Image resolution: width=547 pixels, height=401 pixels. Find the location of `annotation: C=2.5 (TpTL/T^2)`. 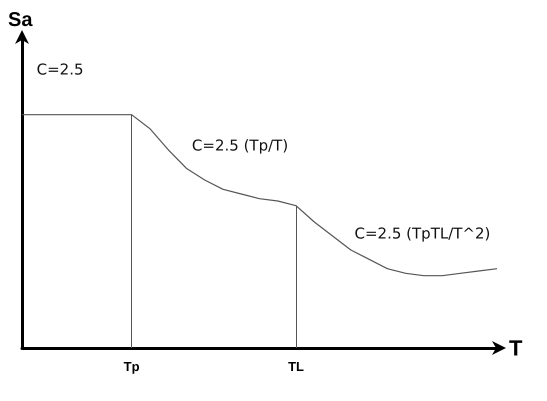

annotation: C=2.5 (TpTL/T^2) is located at coordinates (422, 233).